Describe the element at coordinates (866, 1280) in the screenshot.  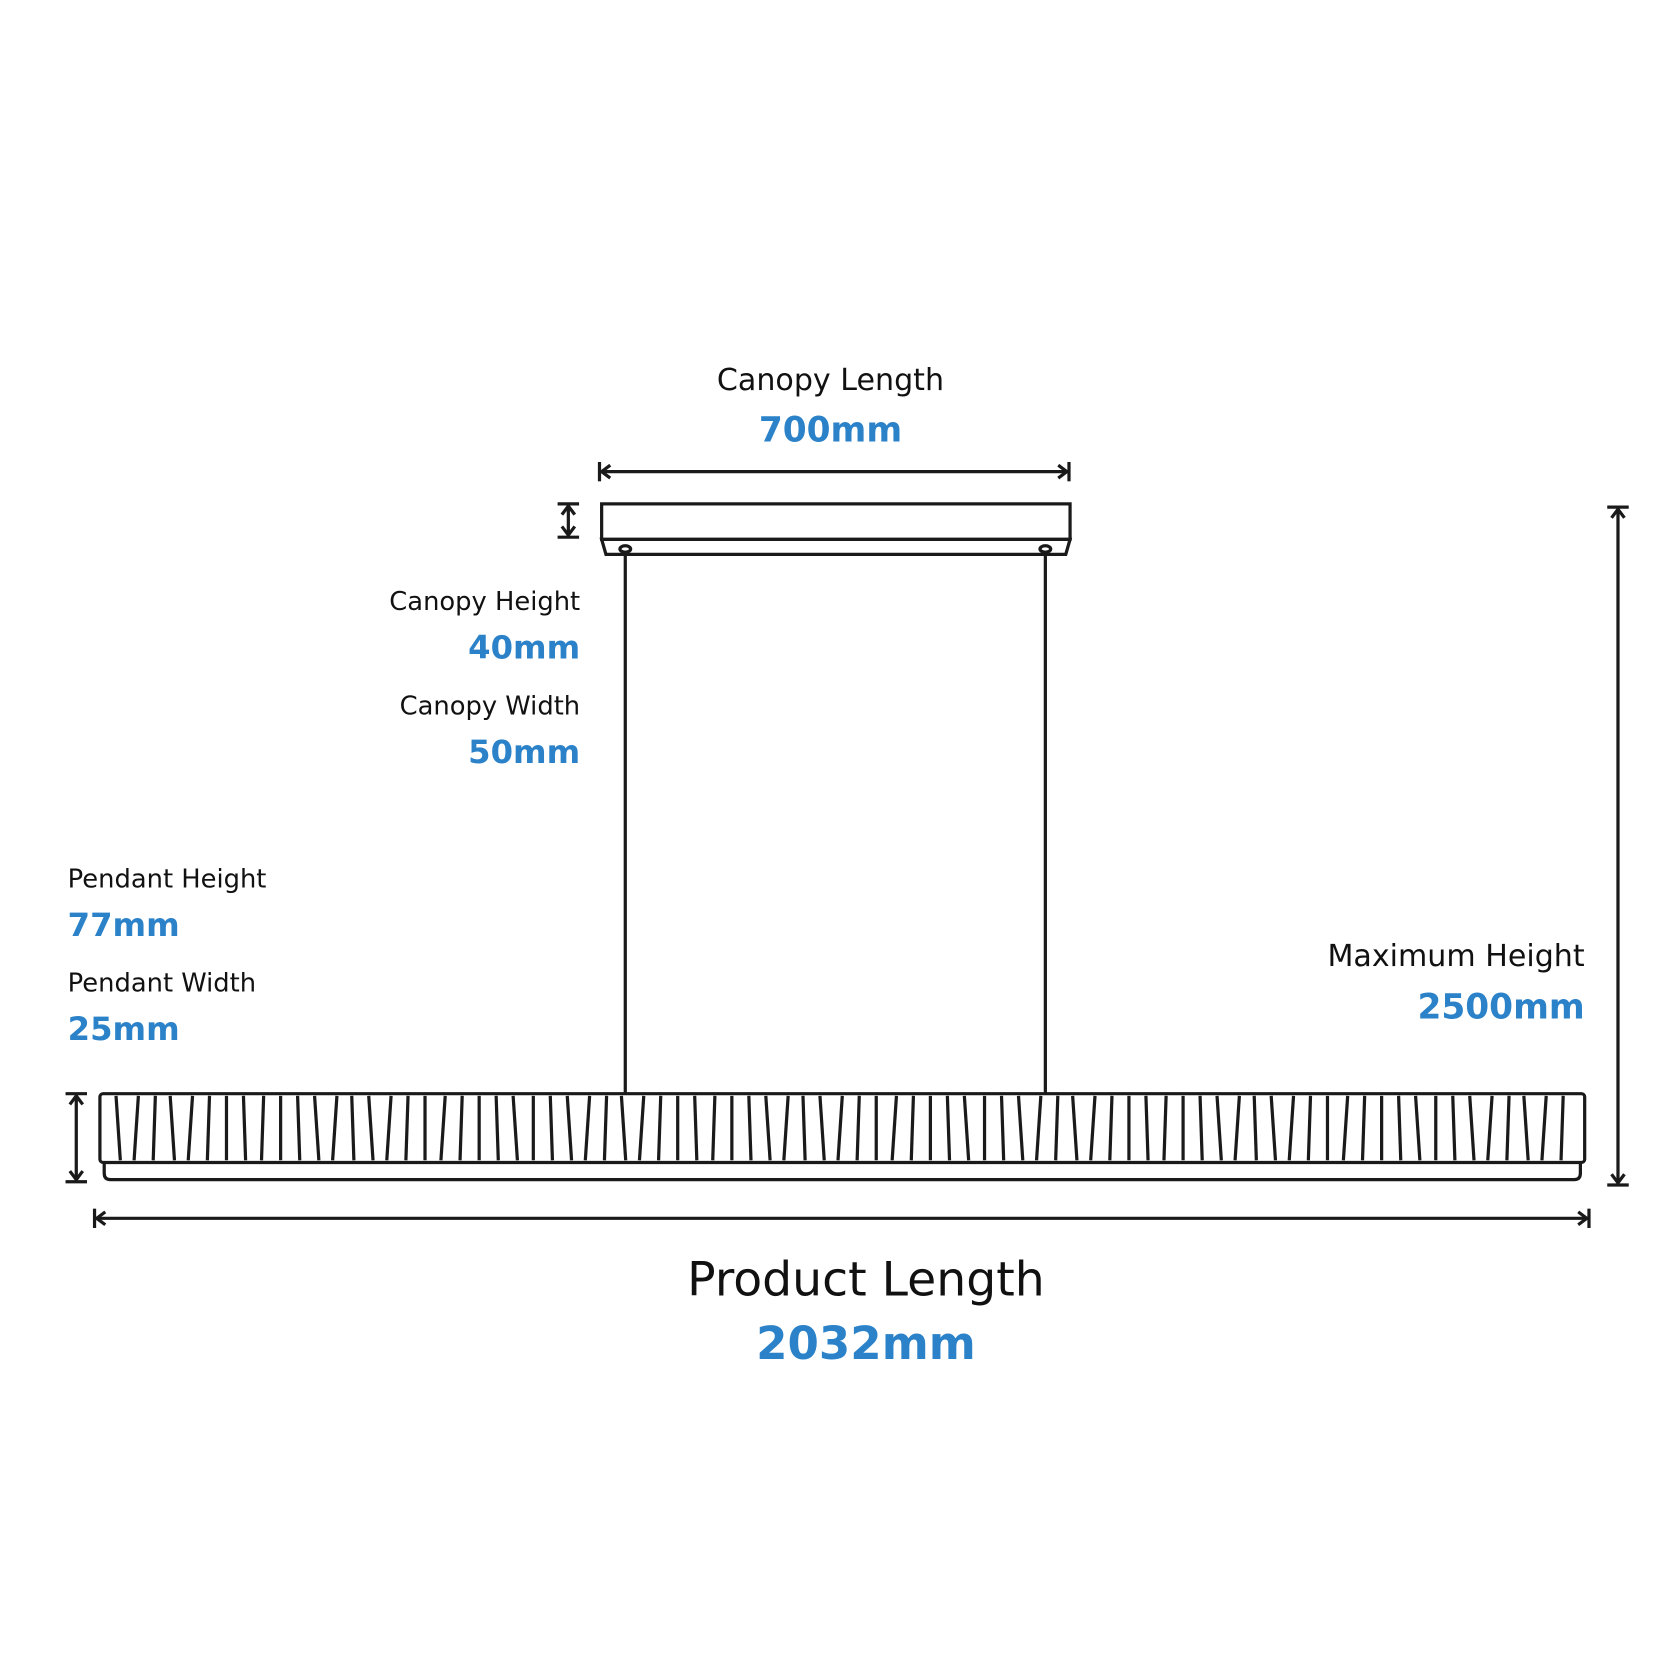
I see `label: Product Length` at that location.